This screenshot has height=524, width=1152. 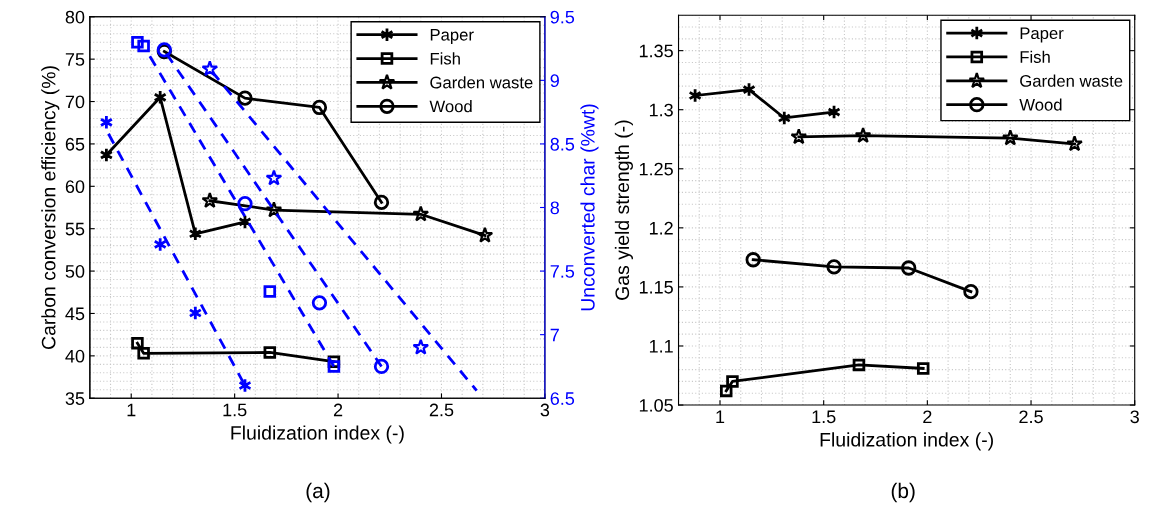 What do you see at coordinates (656, 169) in the screenshot?
I see `y-tick-label: 1.25` at bounding box center [656, 169].